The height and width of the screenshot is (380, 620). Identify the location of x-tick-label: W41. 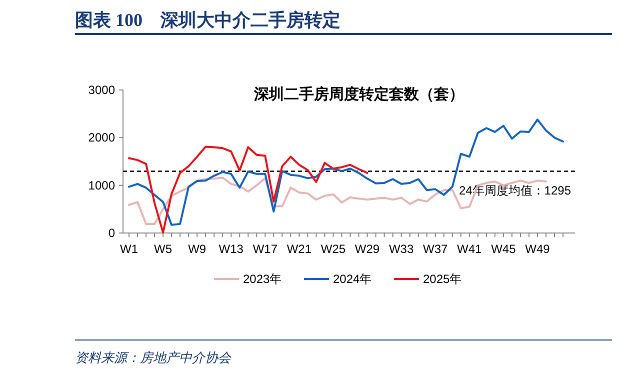
(469, 249).